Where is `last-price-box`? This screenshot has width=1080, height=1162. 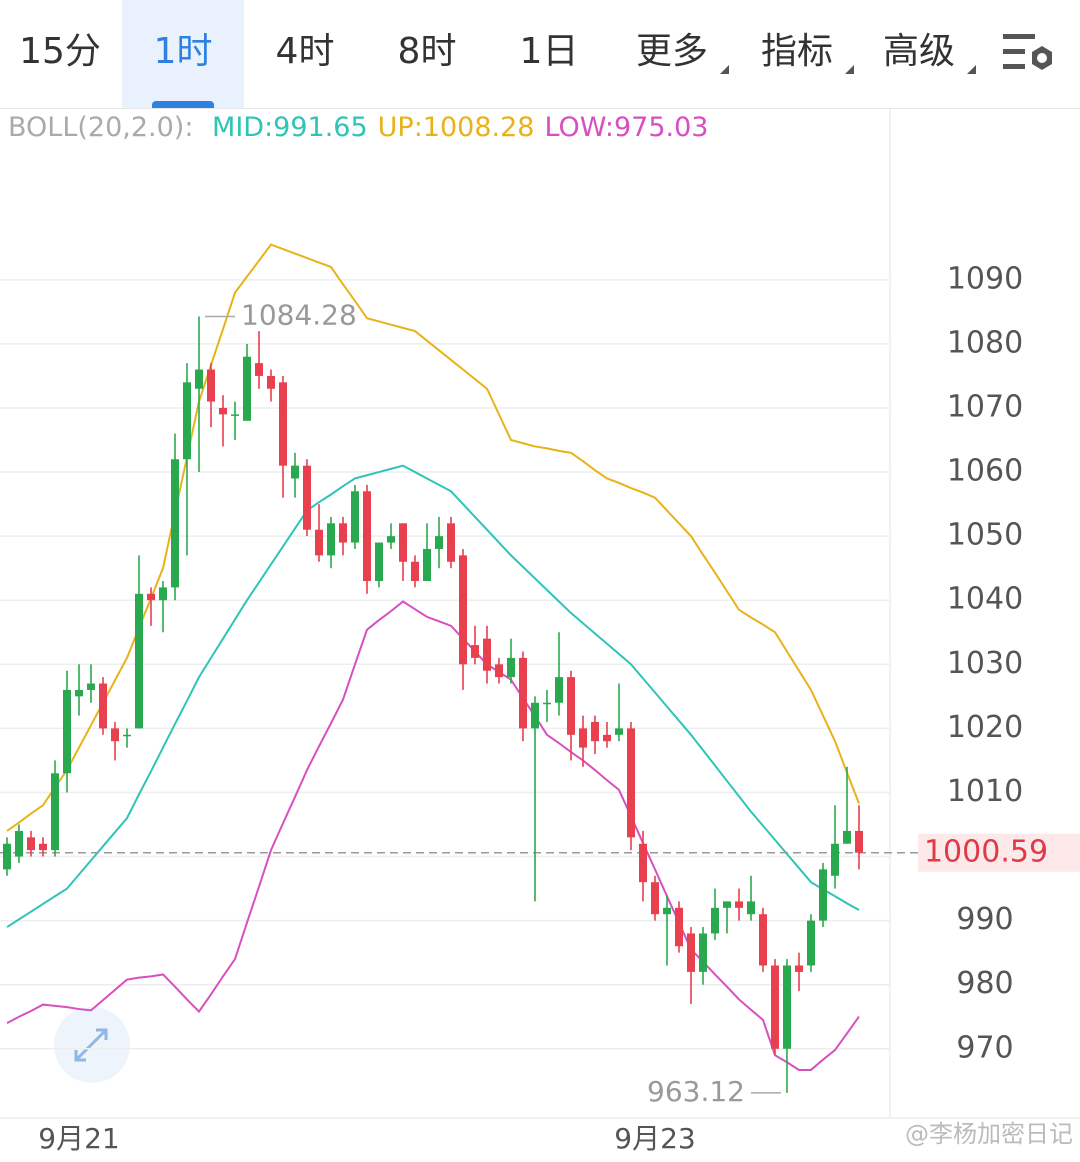
last-price-box is located at coordinates (999, 852).